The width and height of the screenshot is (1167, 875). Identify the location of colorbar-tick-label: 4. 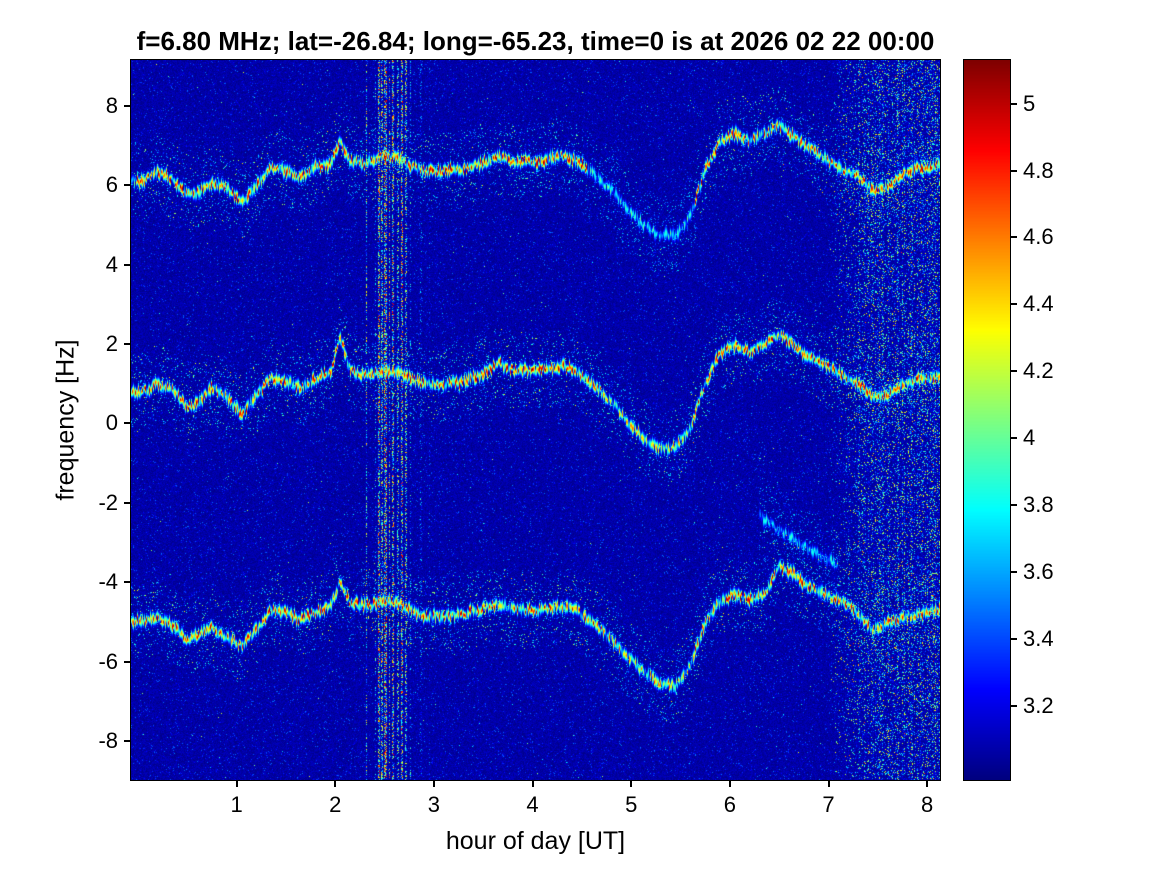
(1029, 438).